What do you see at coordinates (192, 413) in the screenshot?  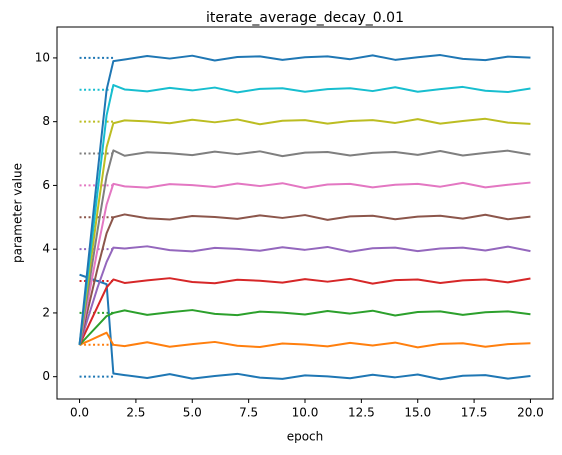 I see `x-tick-label: 5.0` at bounding box center [192, 413].